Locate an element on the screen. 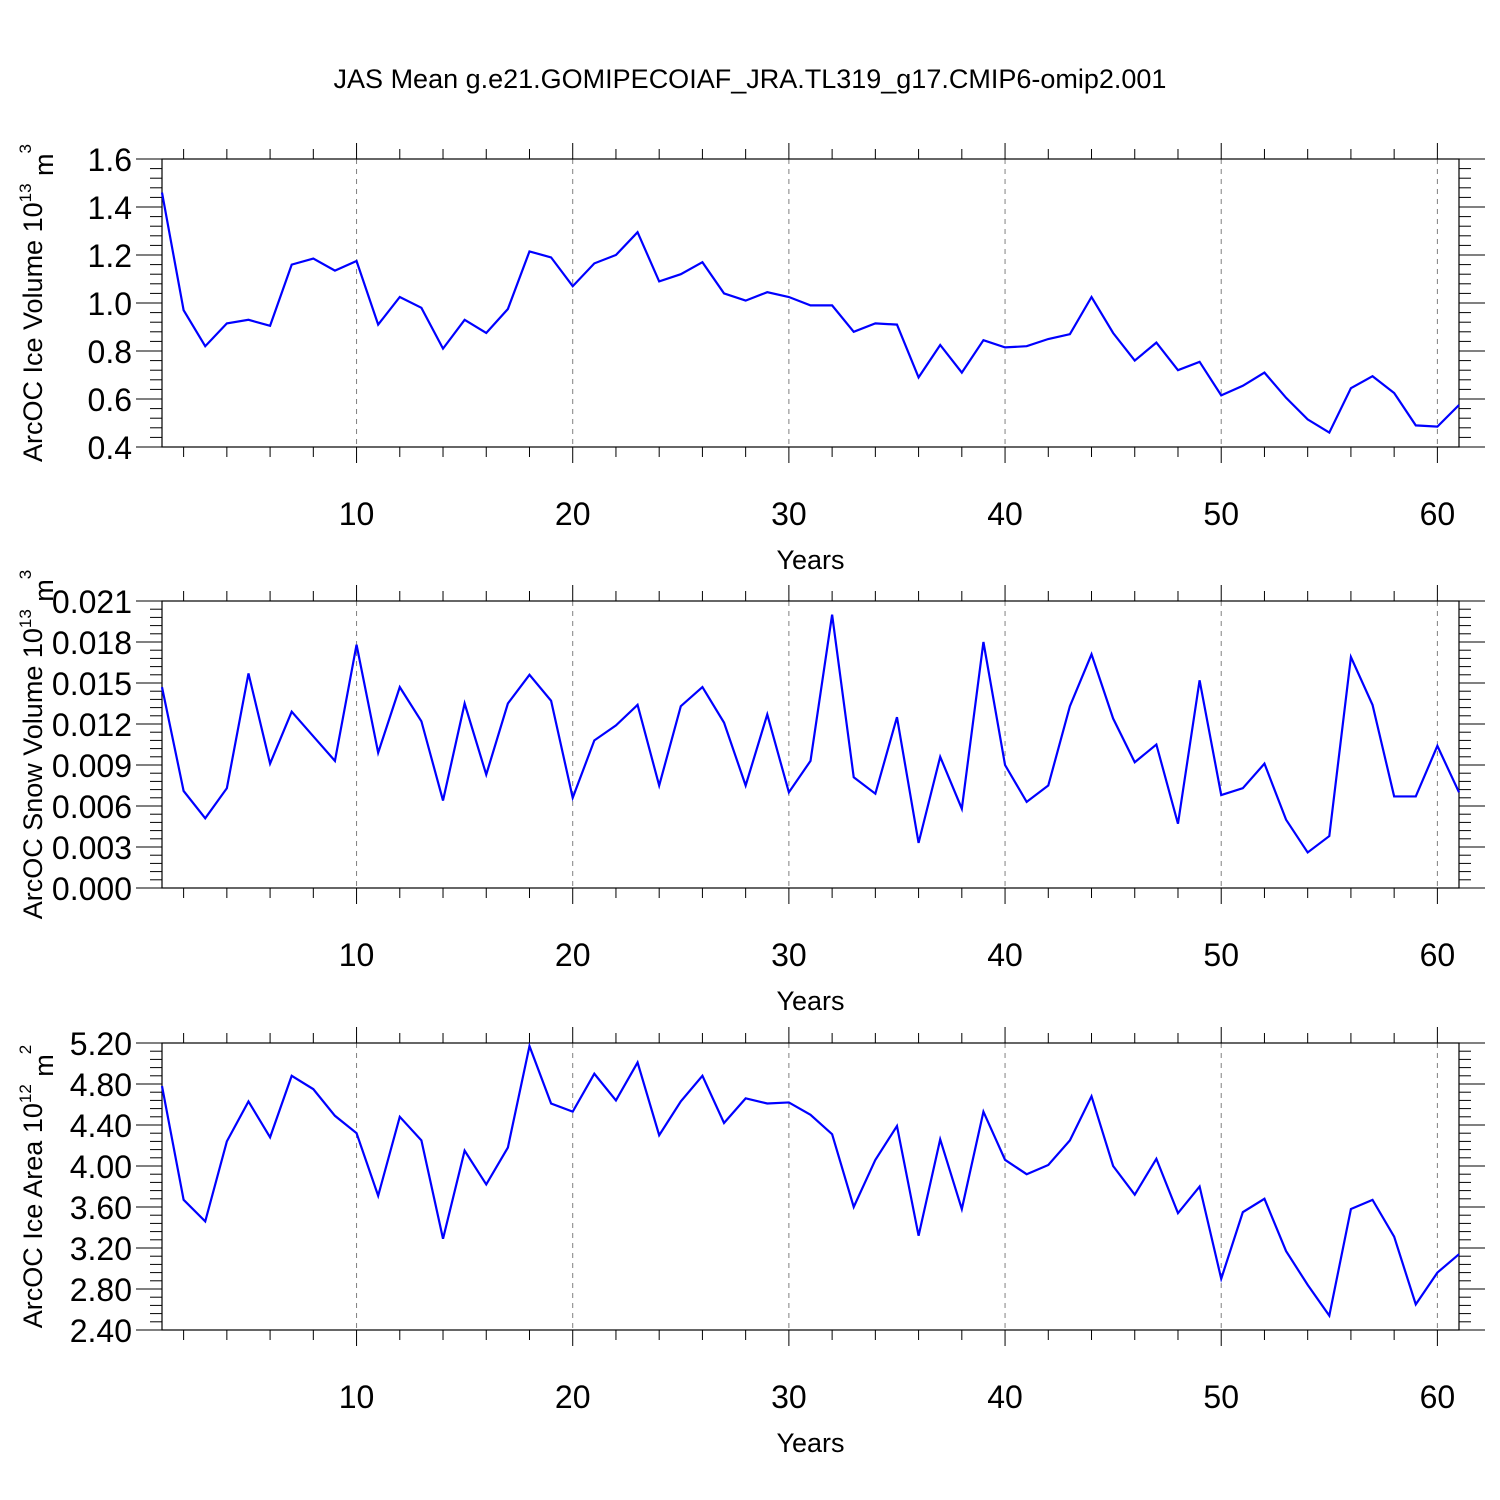 This screenshot has height=1500, width=1500. y-tick-label: 0.018 is located at coordinates (92, 643).